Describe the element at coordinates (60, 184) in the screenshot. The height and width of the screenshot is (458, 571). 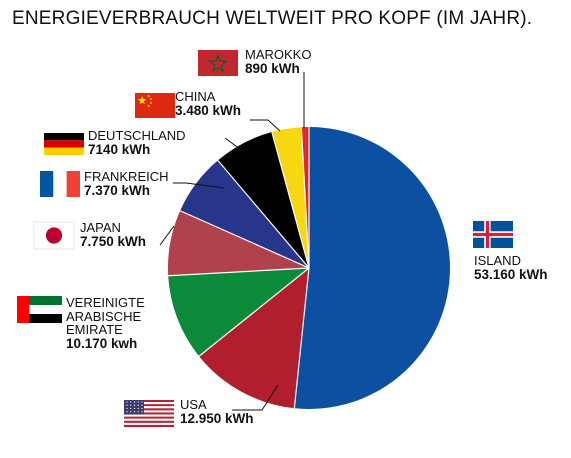
I see `france-flag-icon` at that location.